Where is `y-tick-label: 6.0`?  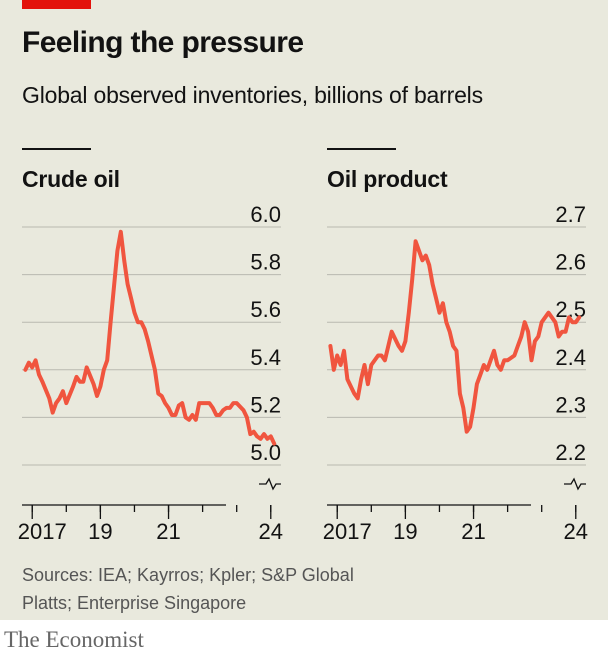 y-tick-label: 6.0 is located at coordinates (265, 214).